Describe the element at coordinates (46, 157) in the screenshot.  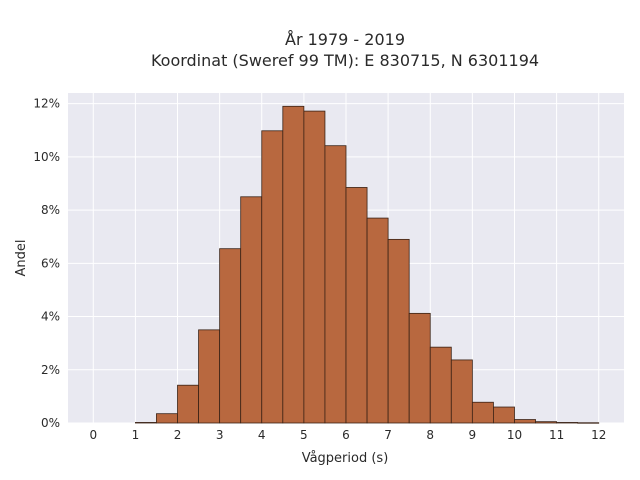
I see `y-tick-label: 10%` at that location.